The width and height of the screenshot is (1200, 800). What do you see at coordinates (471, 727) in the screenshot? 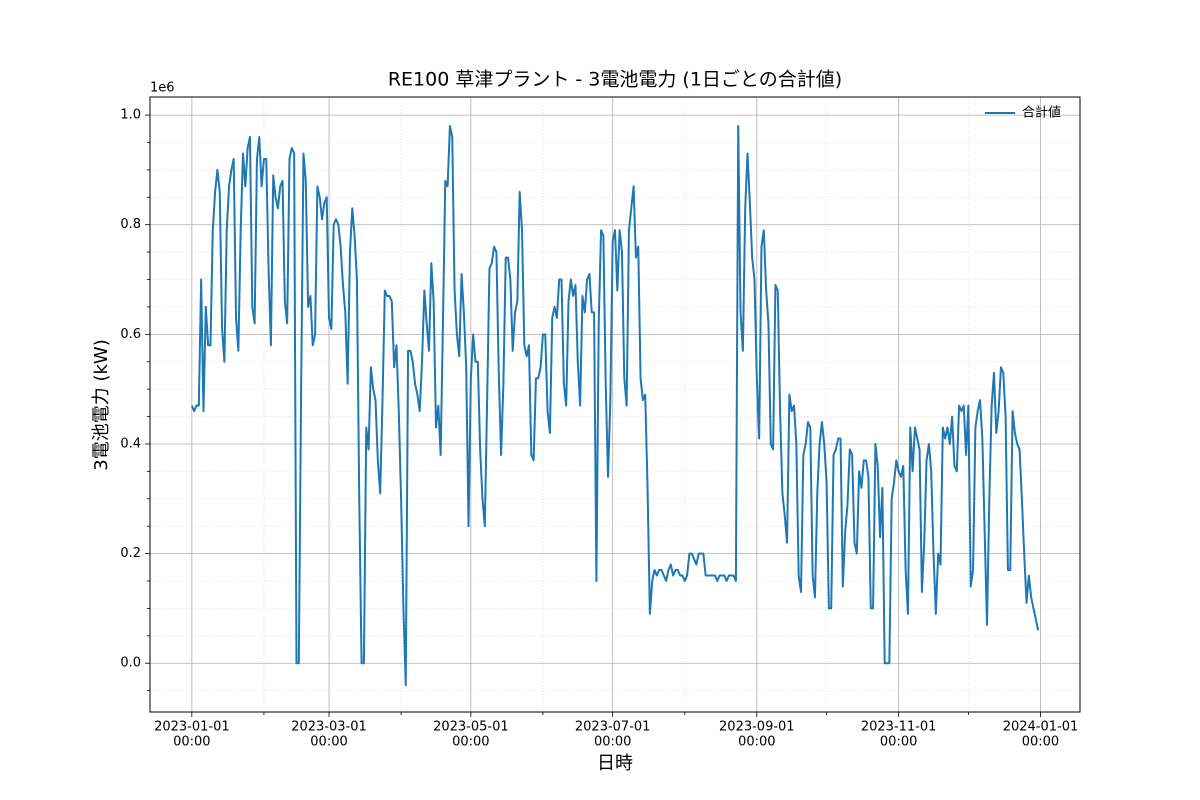
I see `x-tick-label: 2023-05-01` at bounding box center [471, 727].